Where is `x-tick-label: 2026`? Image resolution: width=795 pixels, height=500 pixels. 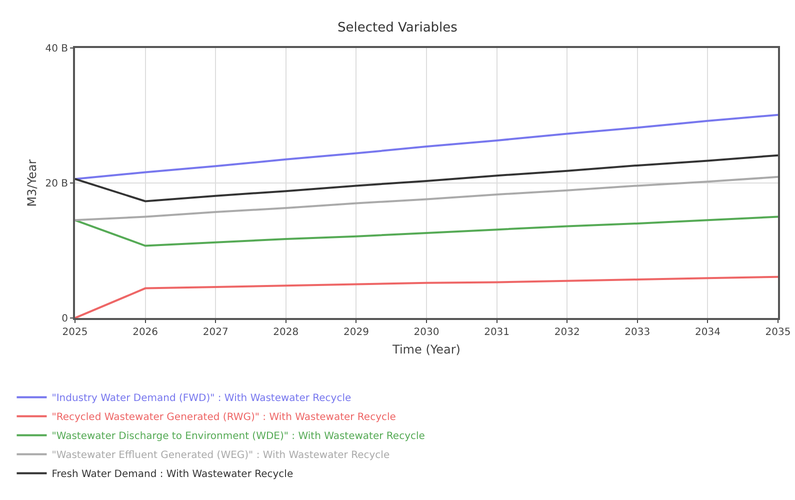
x-tick-label: 2026 is located at coordinates (145, 332).